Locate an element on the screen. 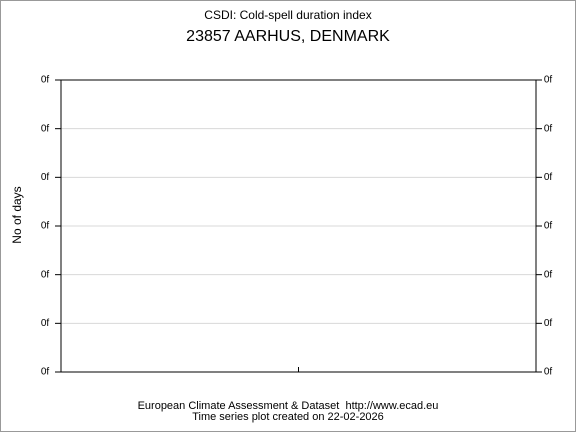 This screenshot has width=576, height=432. footer-text: Time series plot created on 22-02-2026 is located at coordinates (288, 417).